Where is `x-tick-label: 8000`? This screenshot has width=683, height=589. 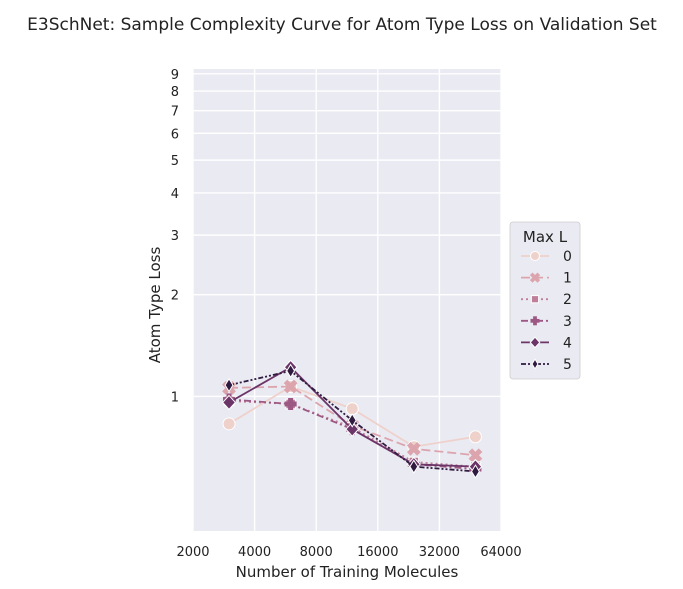 x-tick-label: 8000 is located at coordinates (316, 552).